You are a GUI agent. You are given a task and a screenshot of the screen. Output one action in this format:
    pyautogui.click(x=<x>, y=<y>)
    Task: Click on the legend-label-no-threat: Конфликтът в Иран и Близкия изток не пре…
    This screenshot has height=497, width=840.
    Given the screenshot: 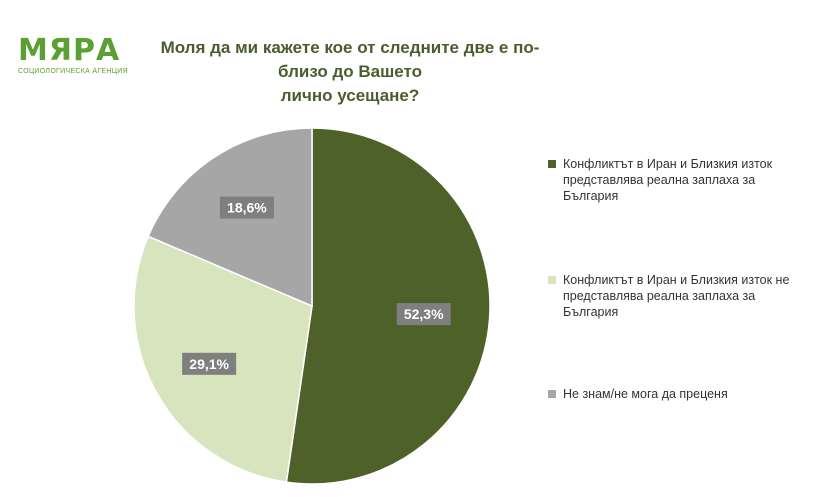 What is the action you would take?
    pyautogui.click(x=676, y=296)
    